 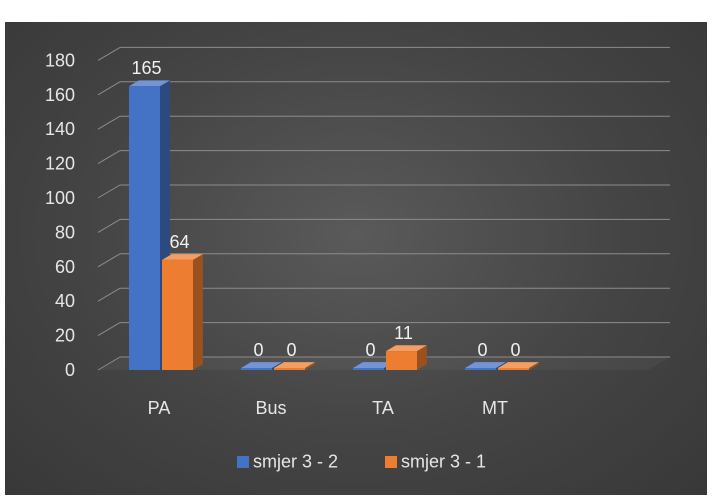 I want to click on chart-caption, so click(x=356, y=9).